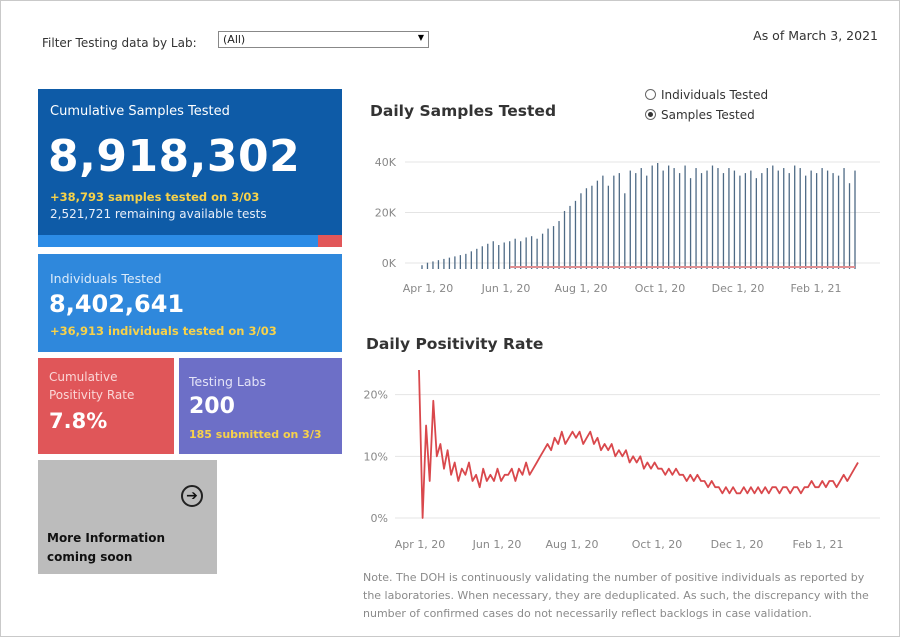 The image size is (900, 637). I want to click on more-info-line1: More Information, so click(106, 538).